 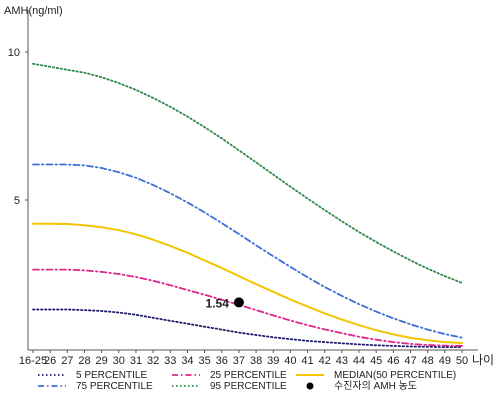 What do you see at coordinates (247, 328) in the screenshot?
I see `series-line-5-percentile` at bounding box center [247, 328].